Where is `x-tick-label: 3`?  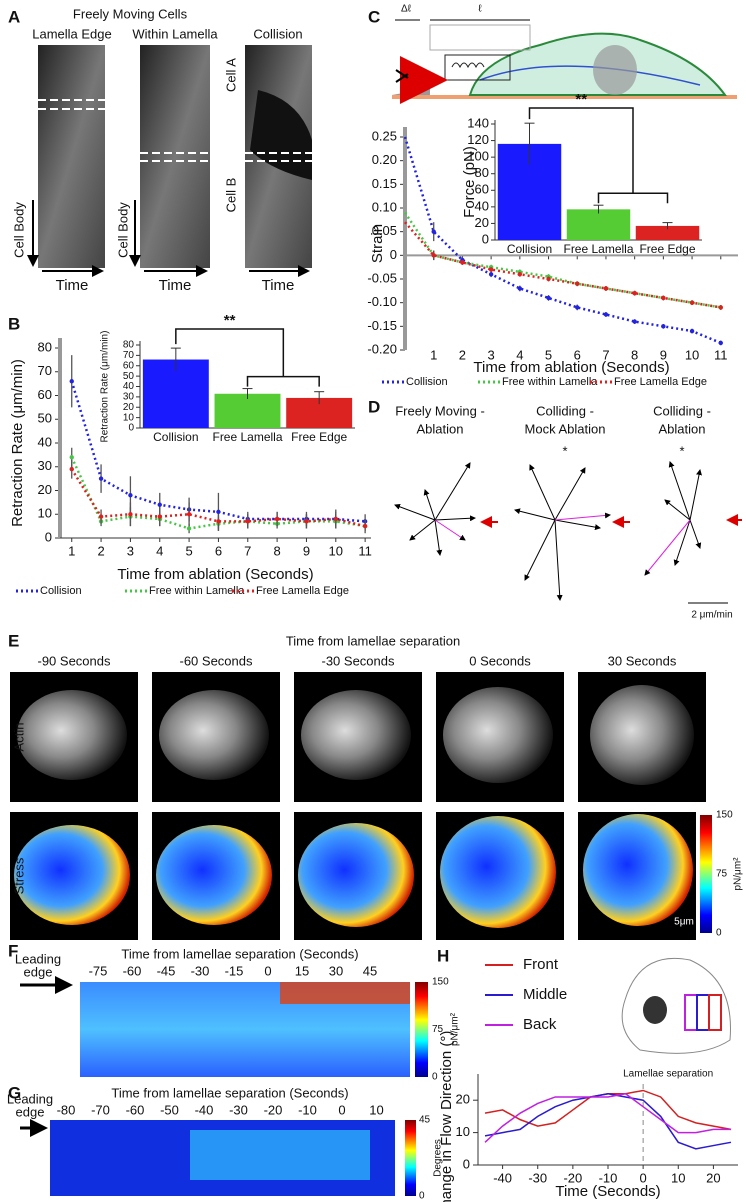 x-tick-label: 3 is located at coordinates (130, 550).